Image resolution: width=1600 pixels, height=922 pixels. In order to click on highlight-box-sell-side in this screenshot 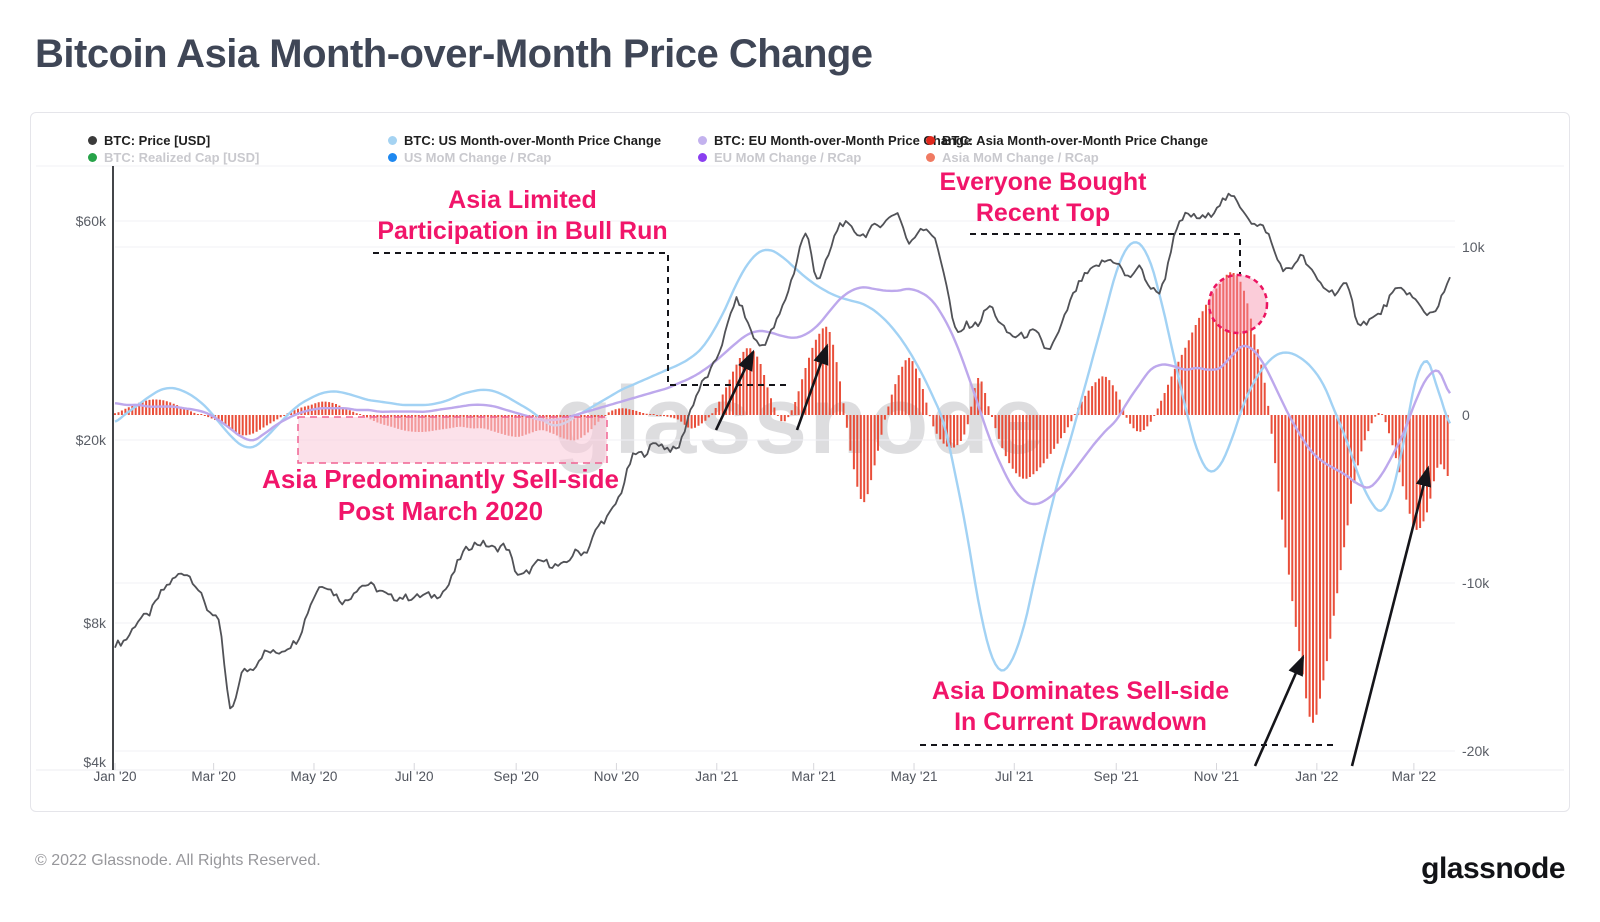, I will do `click(452, 440)`.